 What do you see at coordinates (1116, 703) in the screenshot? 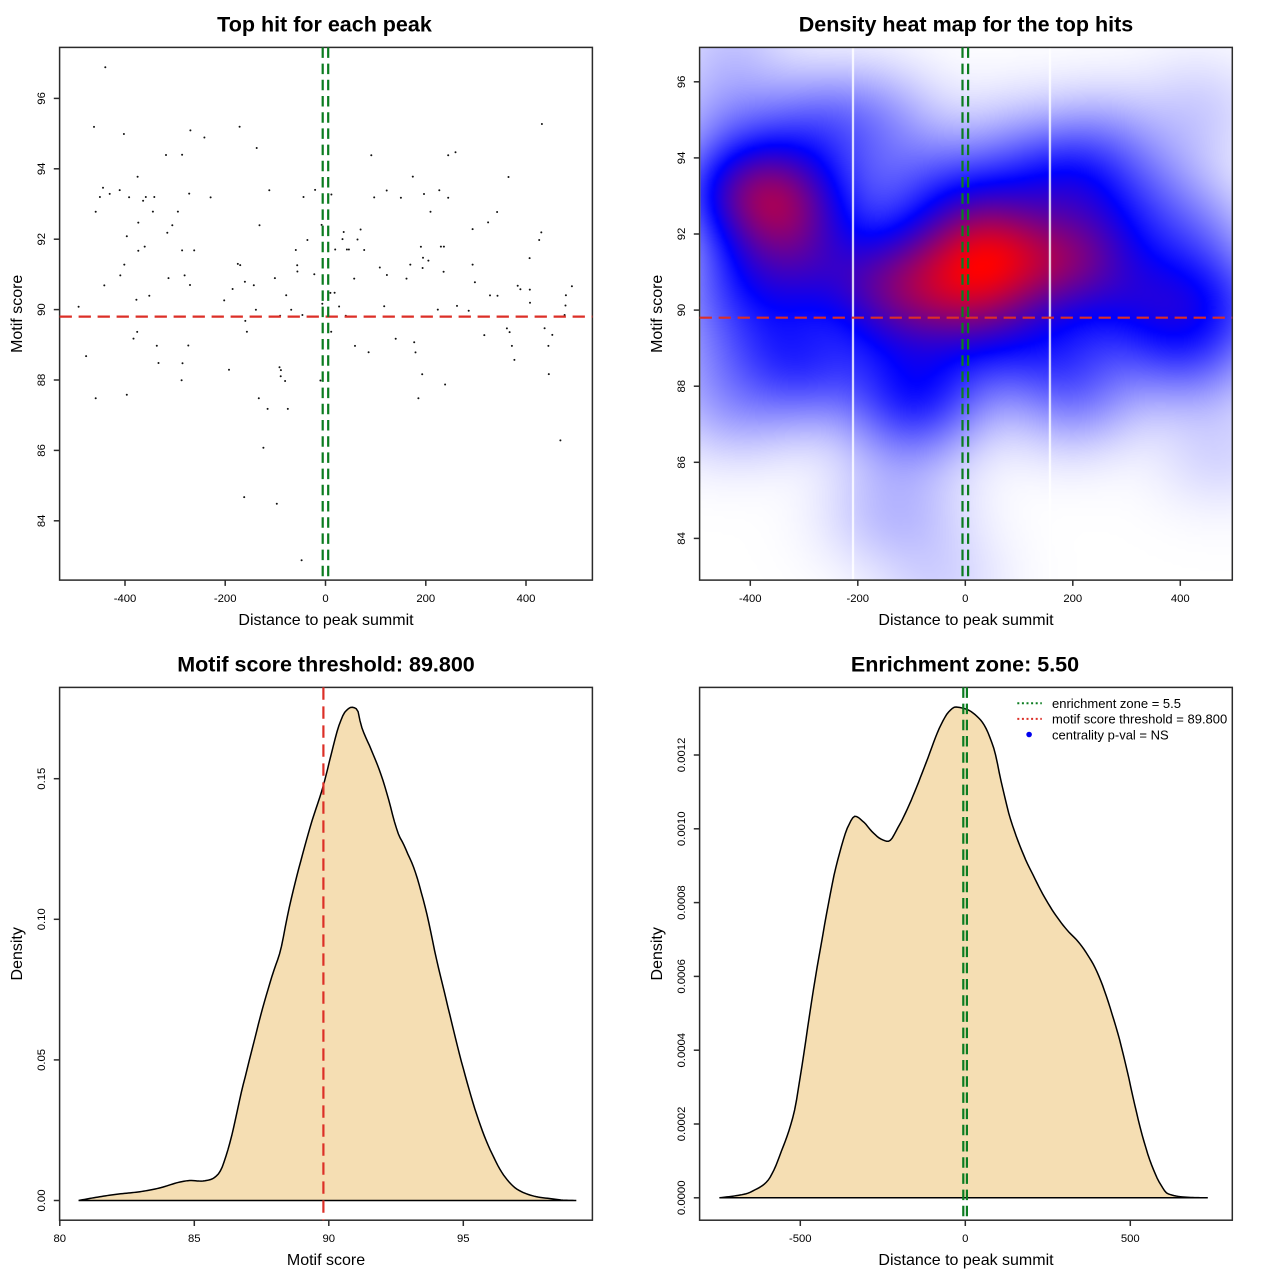
I see `svg-text: enrichment zone = 5.5` at bounding box center [1116, 703].